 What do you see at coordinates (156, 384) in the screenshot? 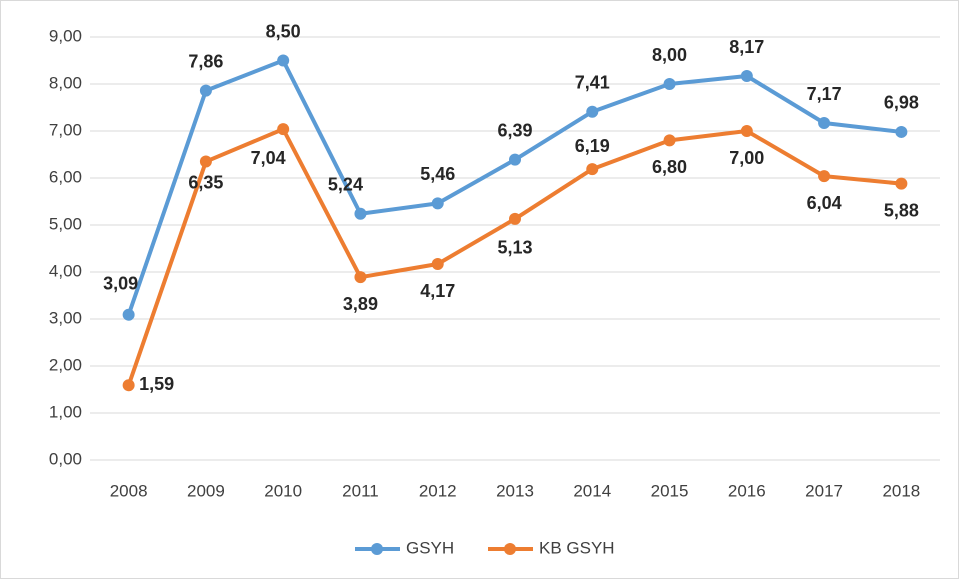
I see `data-label: 1,59` at bounding box center [156, 384].